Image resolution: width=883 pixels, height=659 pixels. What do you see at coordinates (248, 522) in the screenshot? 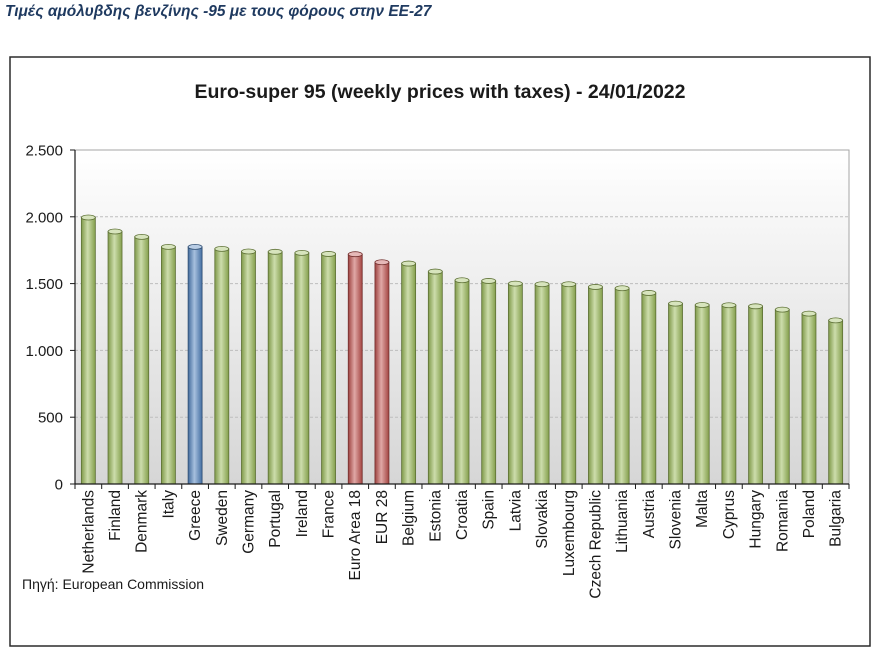
I see `x-tick-label-germany: Germany` at bounding box center [248, 522].